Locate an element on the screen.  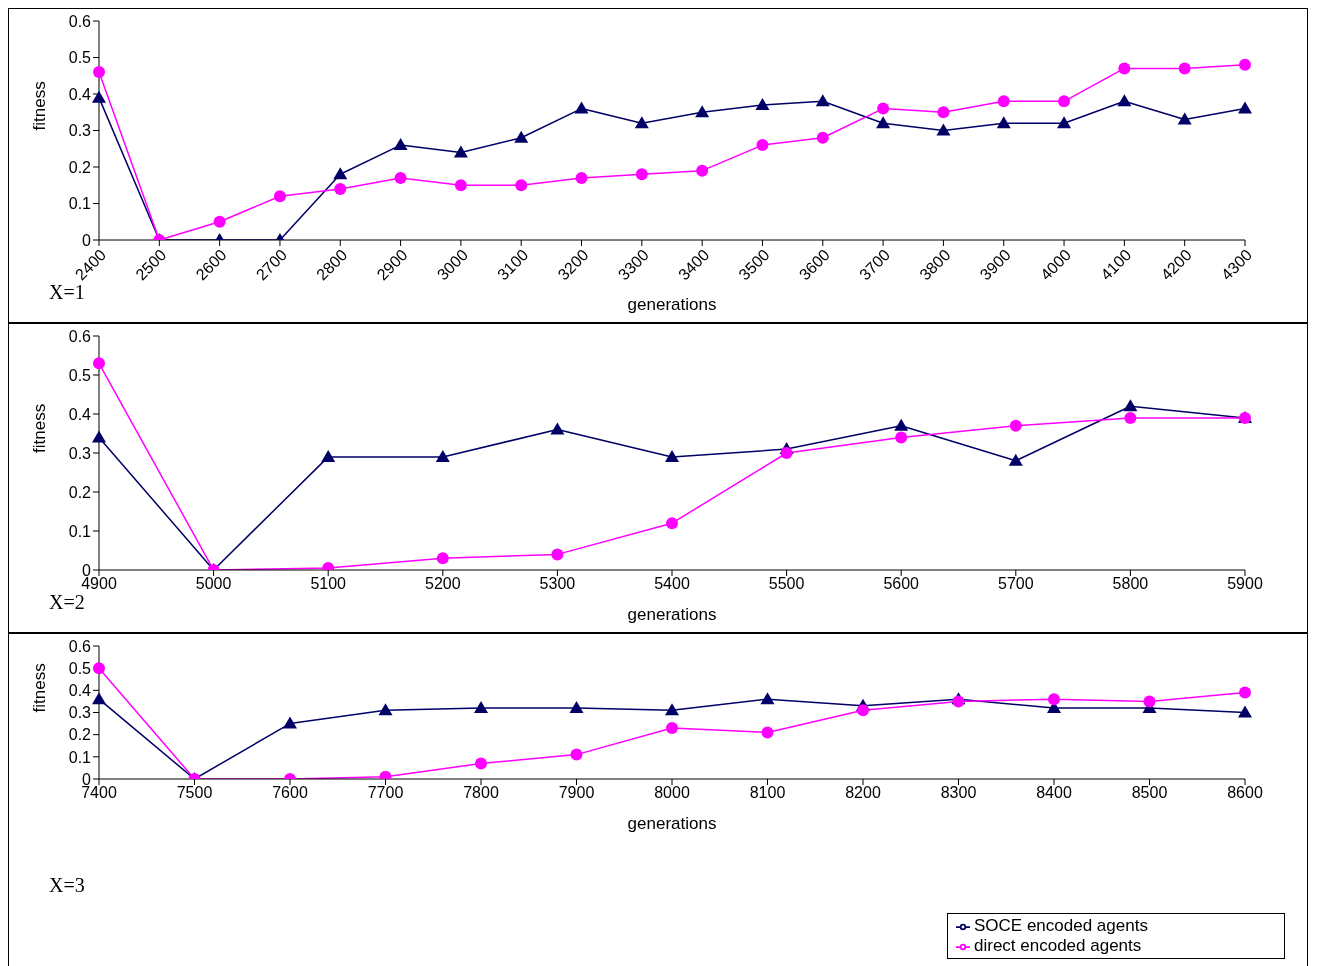
x-tick-label: 7700 is located at coordinates (385, 793).